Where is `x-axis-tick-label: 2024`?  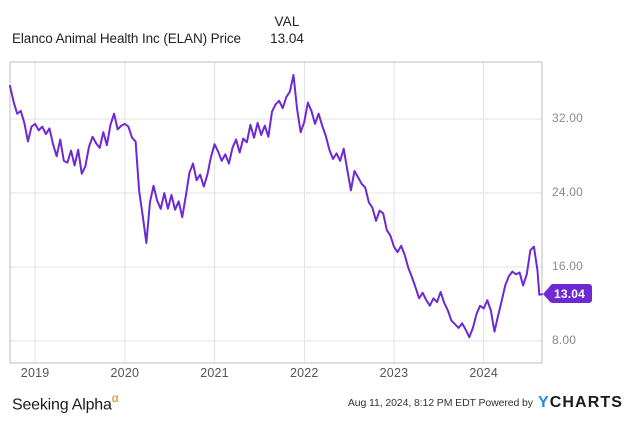 x-axis-tick-label: 2024 is located at coordinates (483, 373).